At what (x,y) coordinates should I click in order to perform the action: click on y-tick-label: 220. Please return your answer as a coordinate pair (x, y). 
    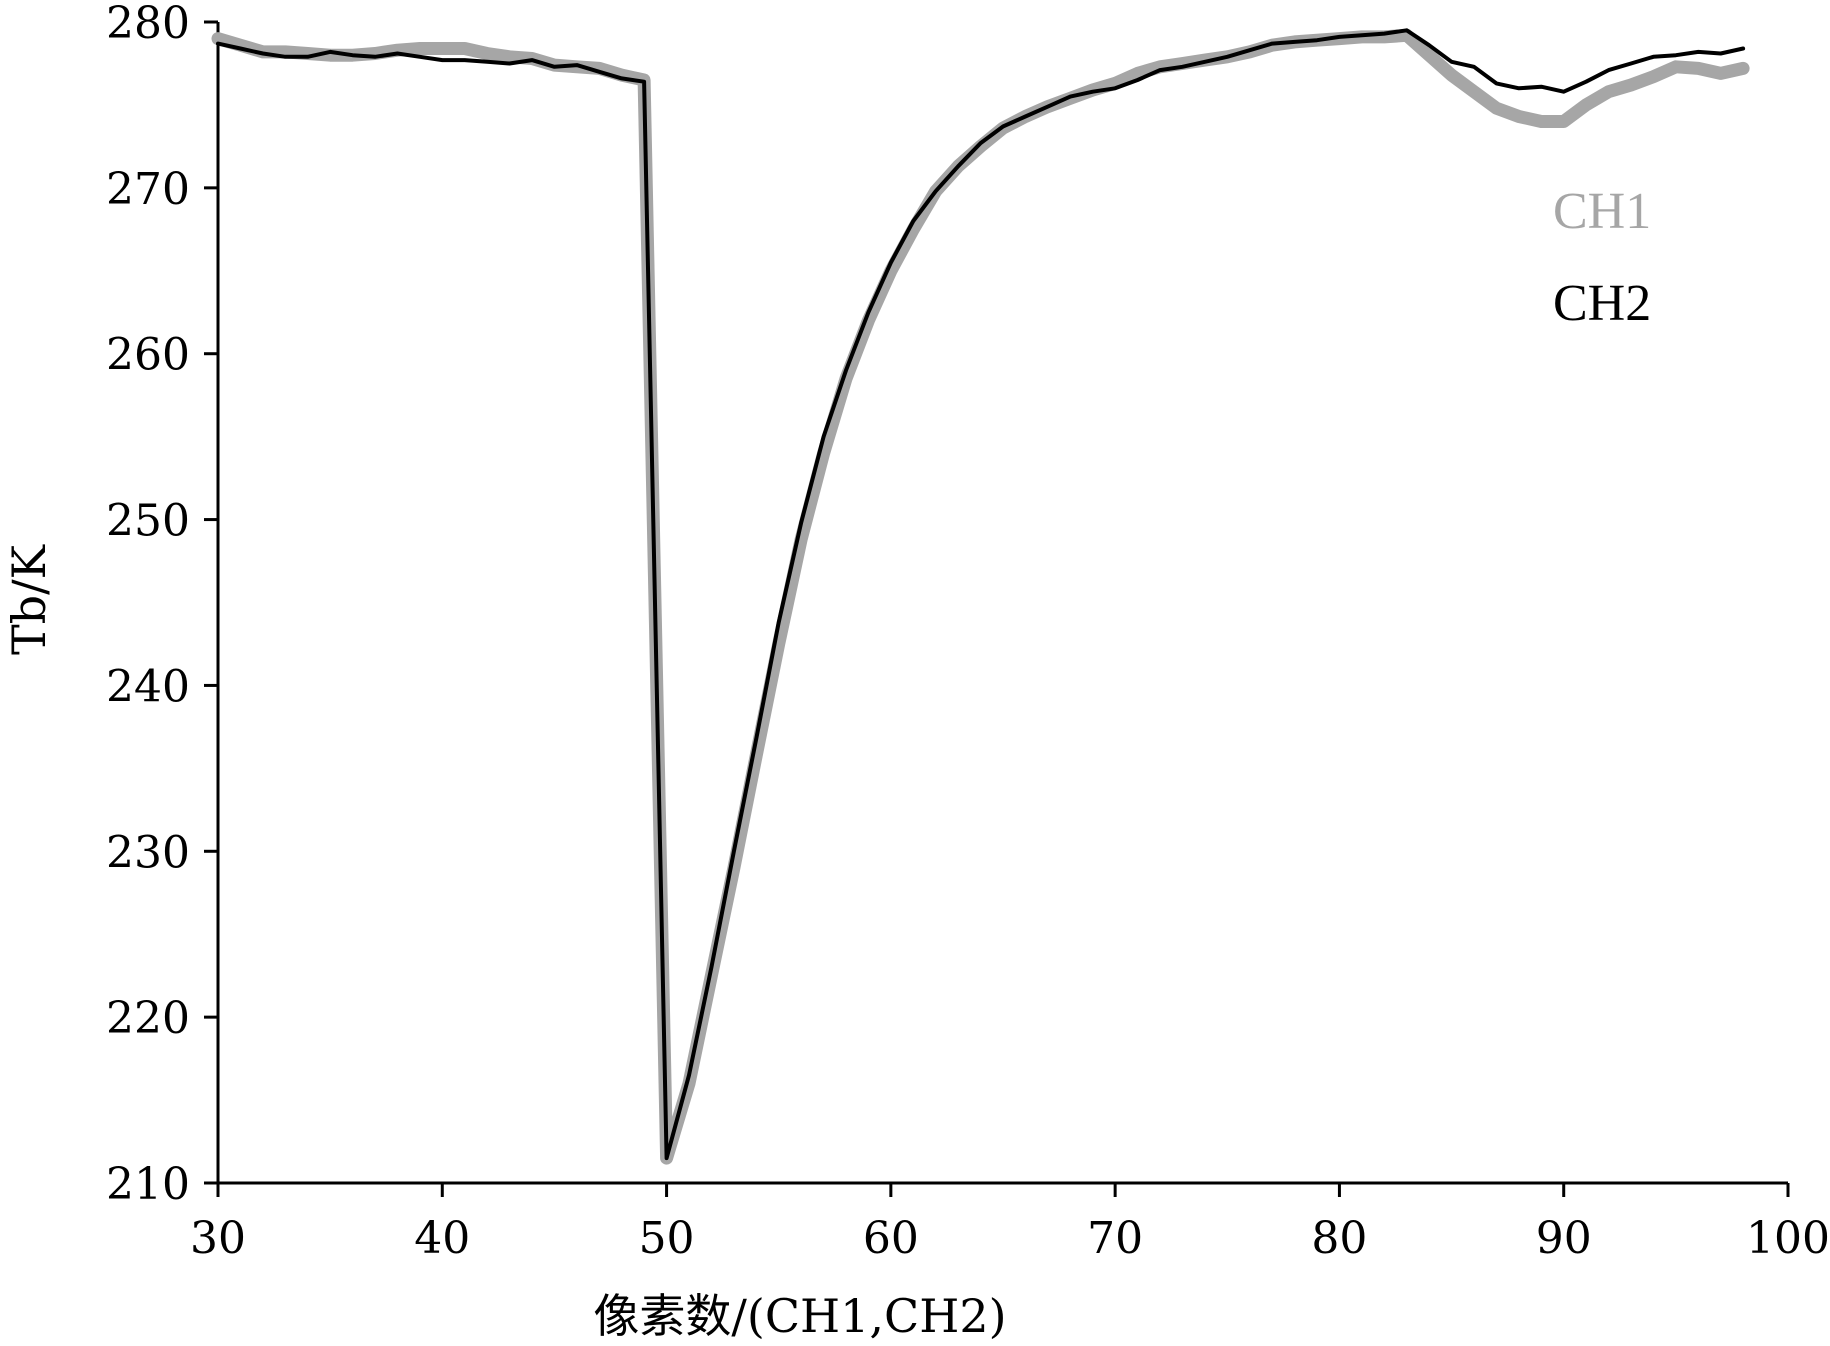
    Looking at the image, I should click on (148, 1018).